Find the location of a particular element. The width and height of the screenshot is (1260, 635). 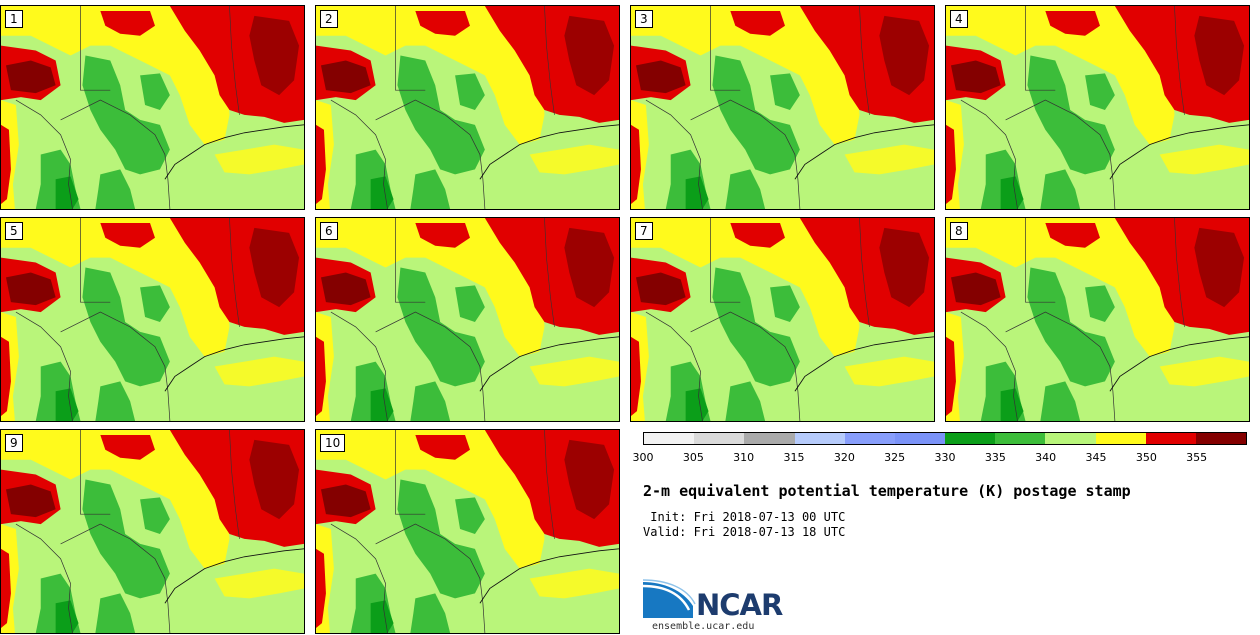

member-label: 8 is located at coordinates (959, 231).